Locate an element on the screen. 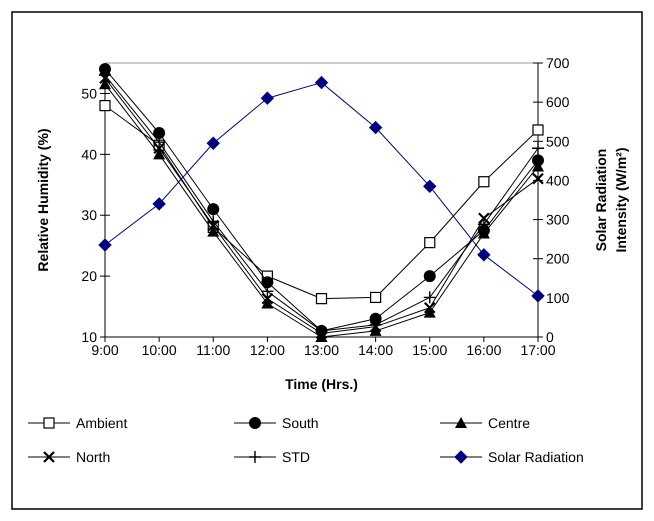 The image size is (654, 521). x-tick-label: 17:00 is located at coordinates (538, 350).